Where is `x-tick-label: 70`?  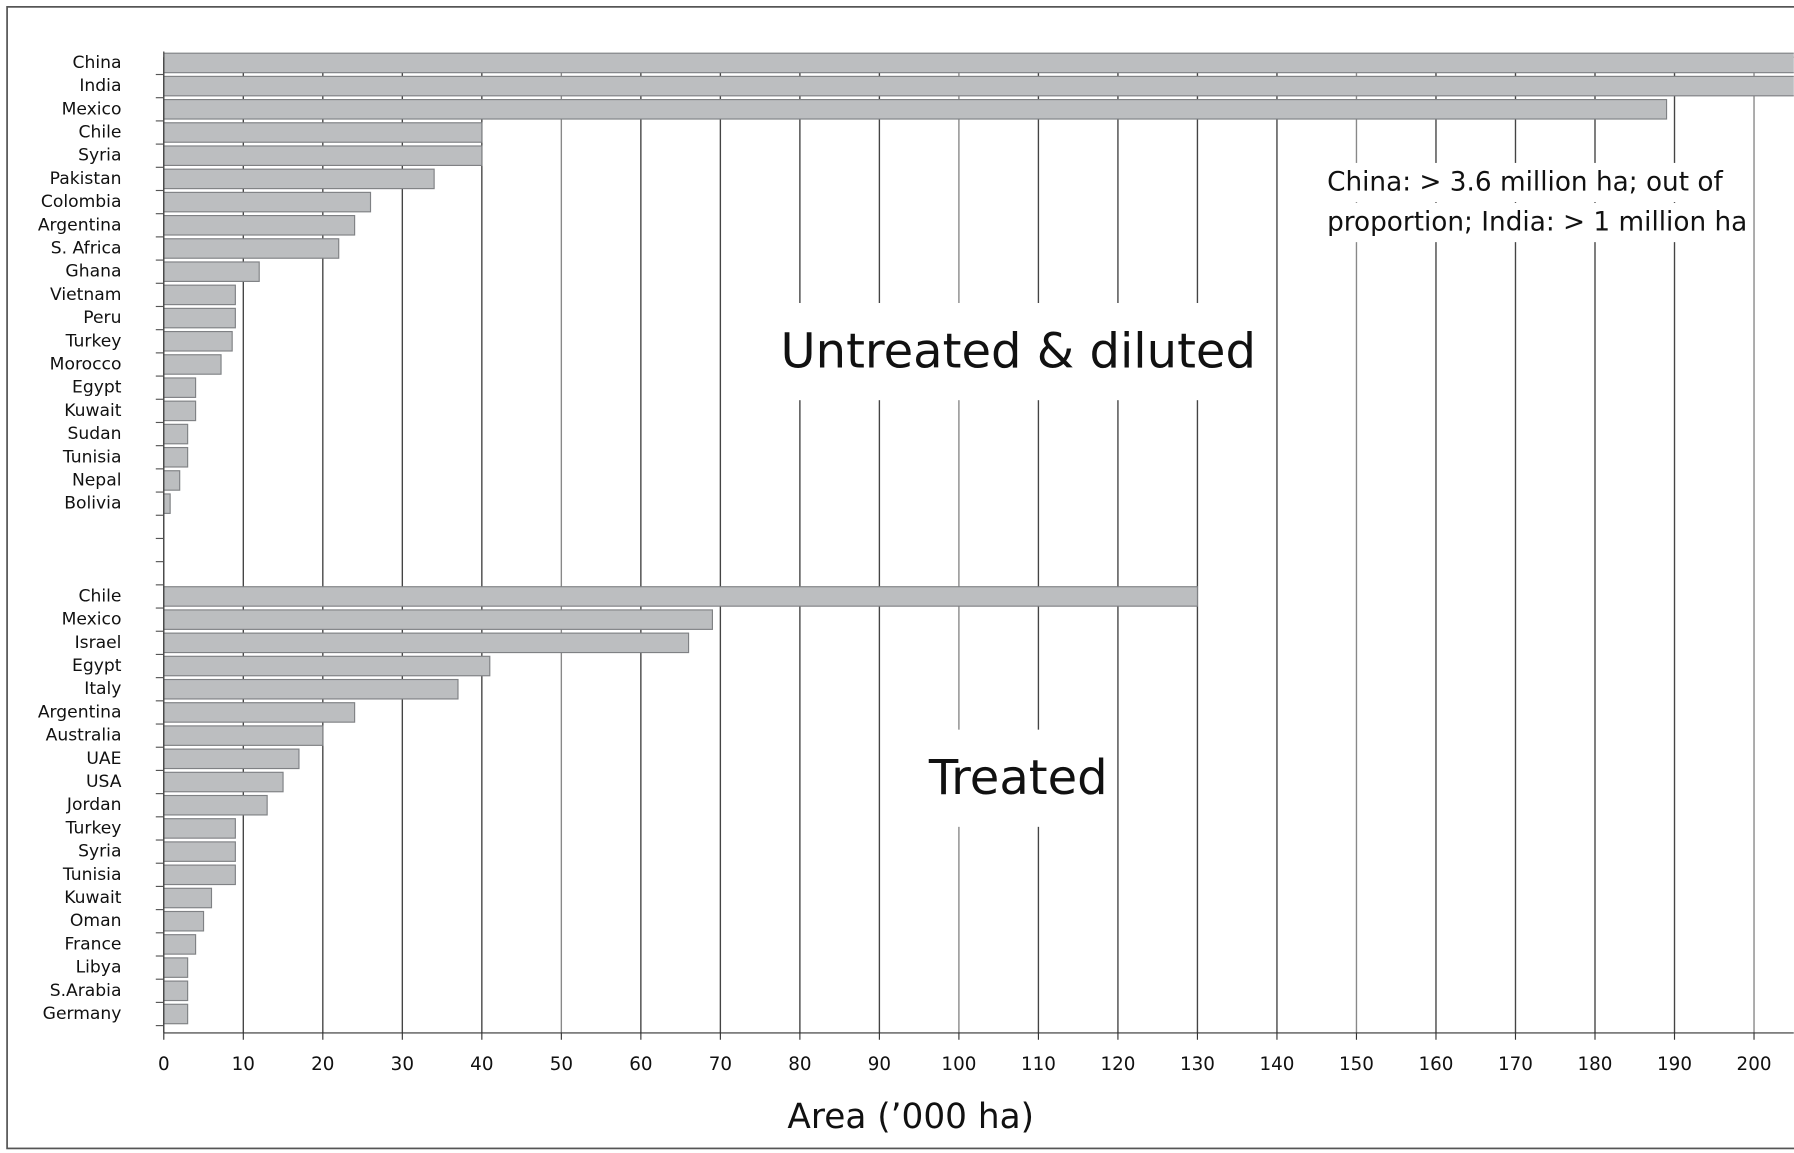
x-tick-label: 70 is located at coordinates (720, 1064).